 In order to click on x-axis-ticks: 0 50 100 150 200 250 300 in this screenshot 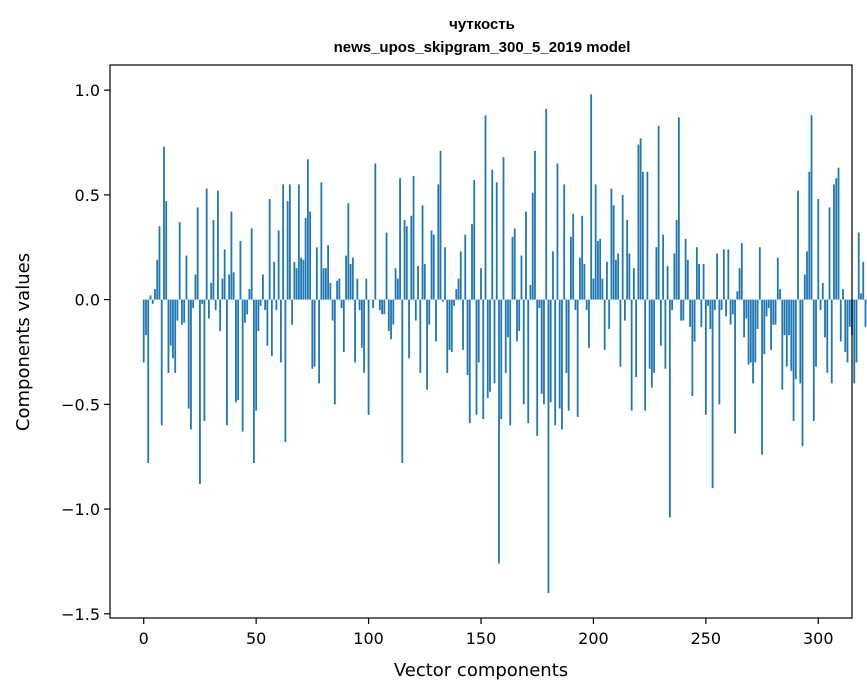, I will do `click(486, 633)`.